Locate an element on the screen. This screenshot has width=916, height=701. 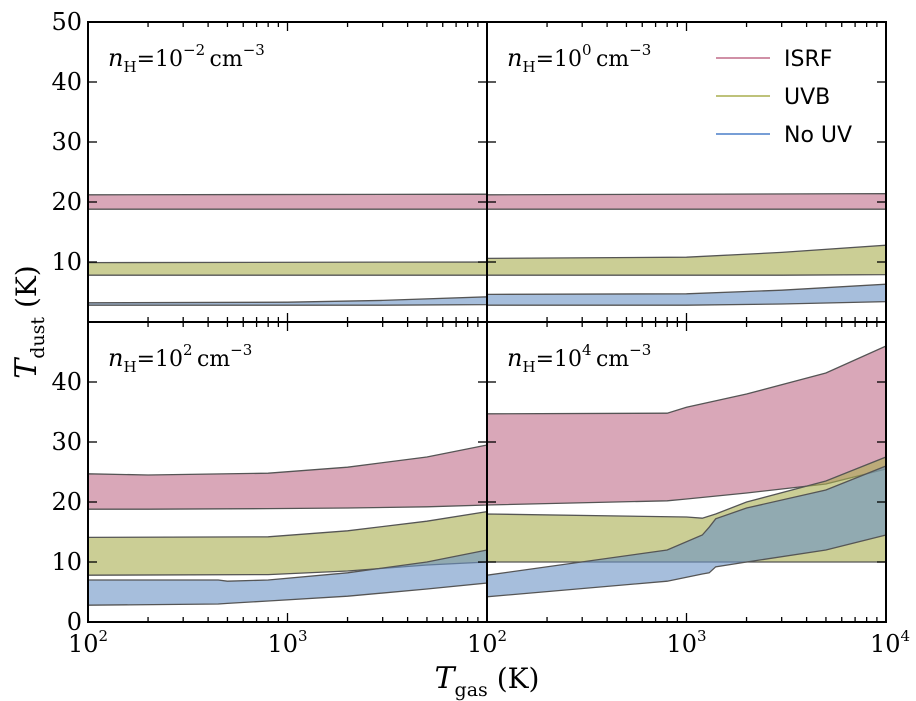
legend-item-isrf: ISRF is located at coordinates (774, 59).